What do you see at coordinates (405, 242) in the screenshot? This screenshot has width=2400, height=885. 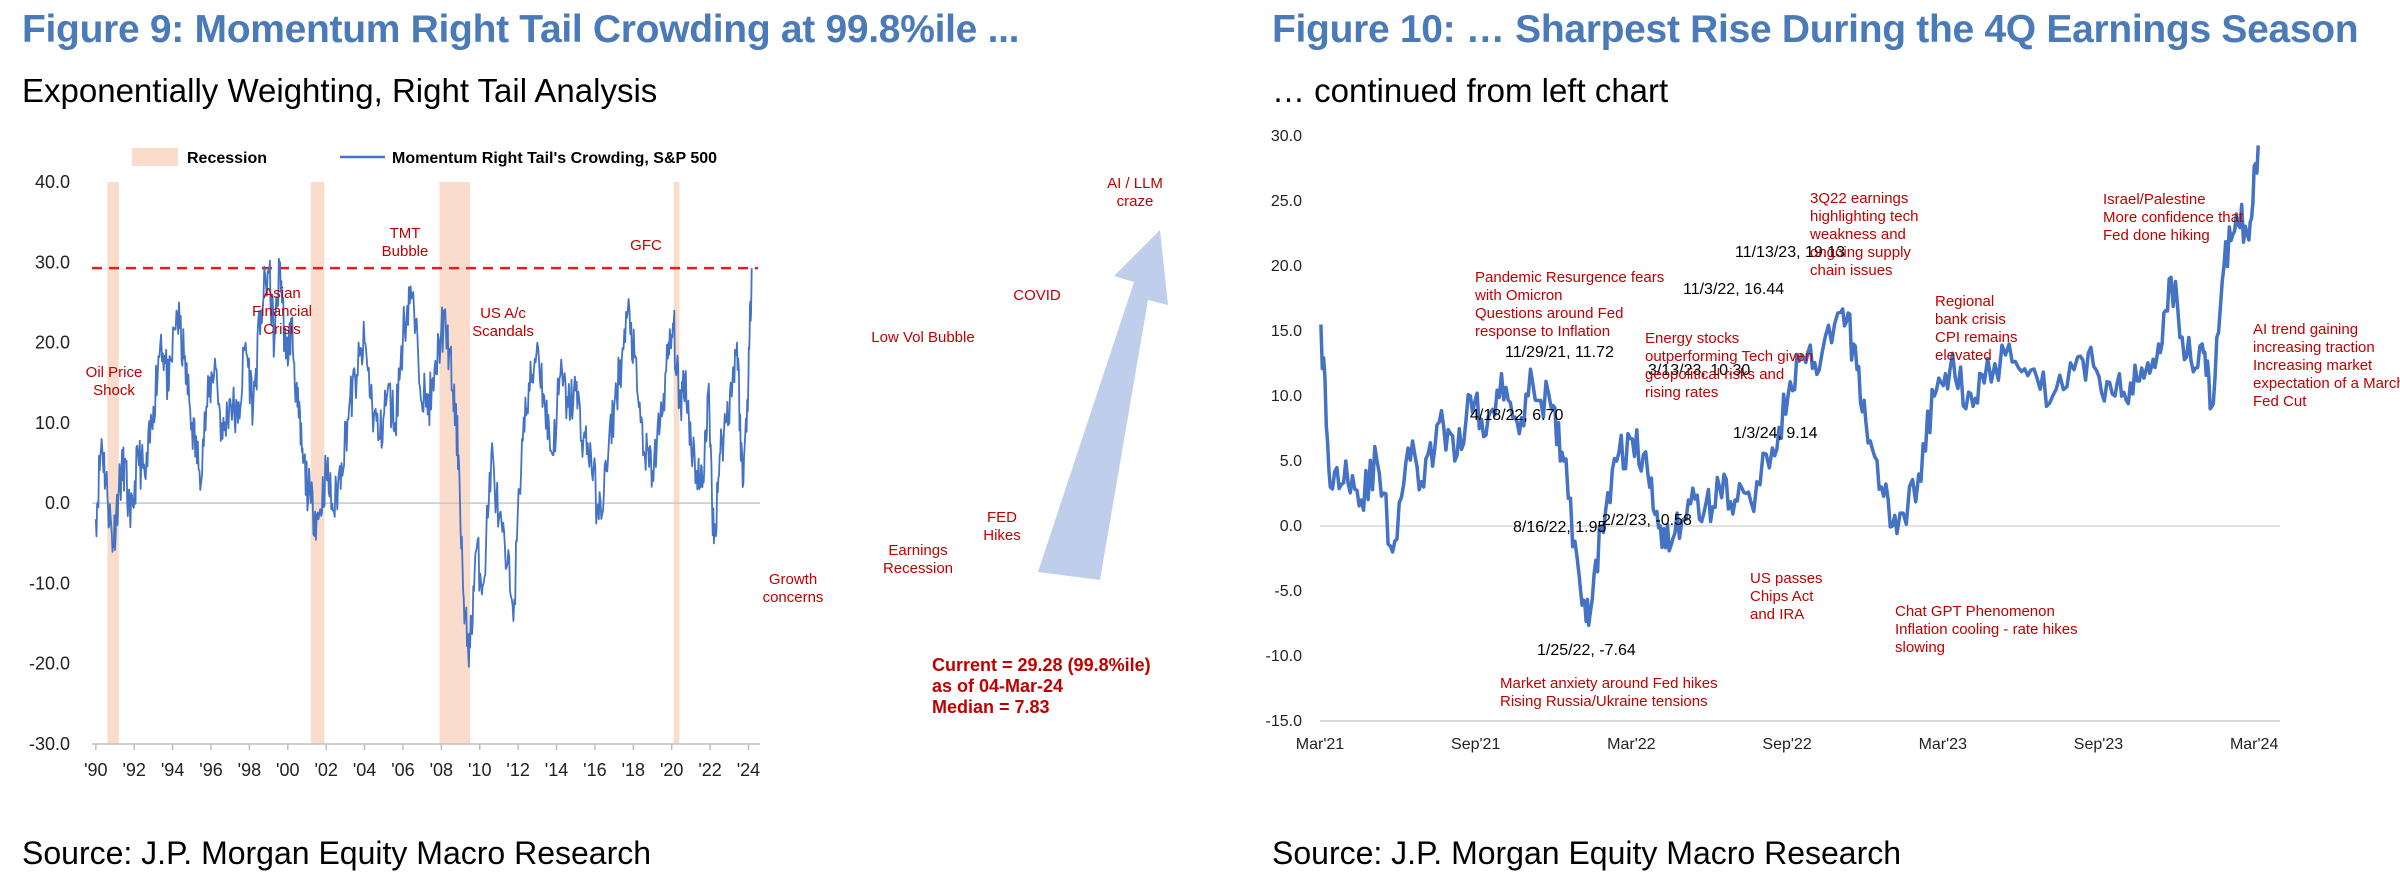 I see `event-annotation: TMT Bubble` at bounding box center [405, 242].